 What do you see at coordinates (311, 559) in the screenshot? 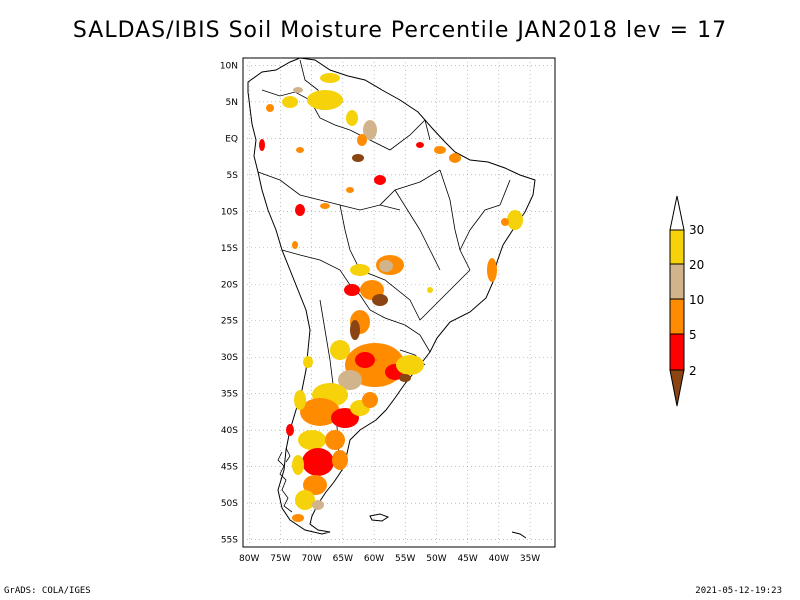
I see `longitude-tick-label: 70W` at bounding box center [311, 559].